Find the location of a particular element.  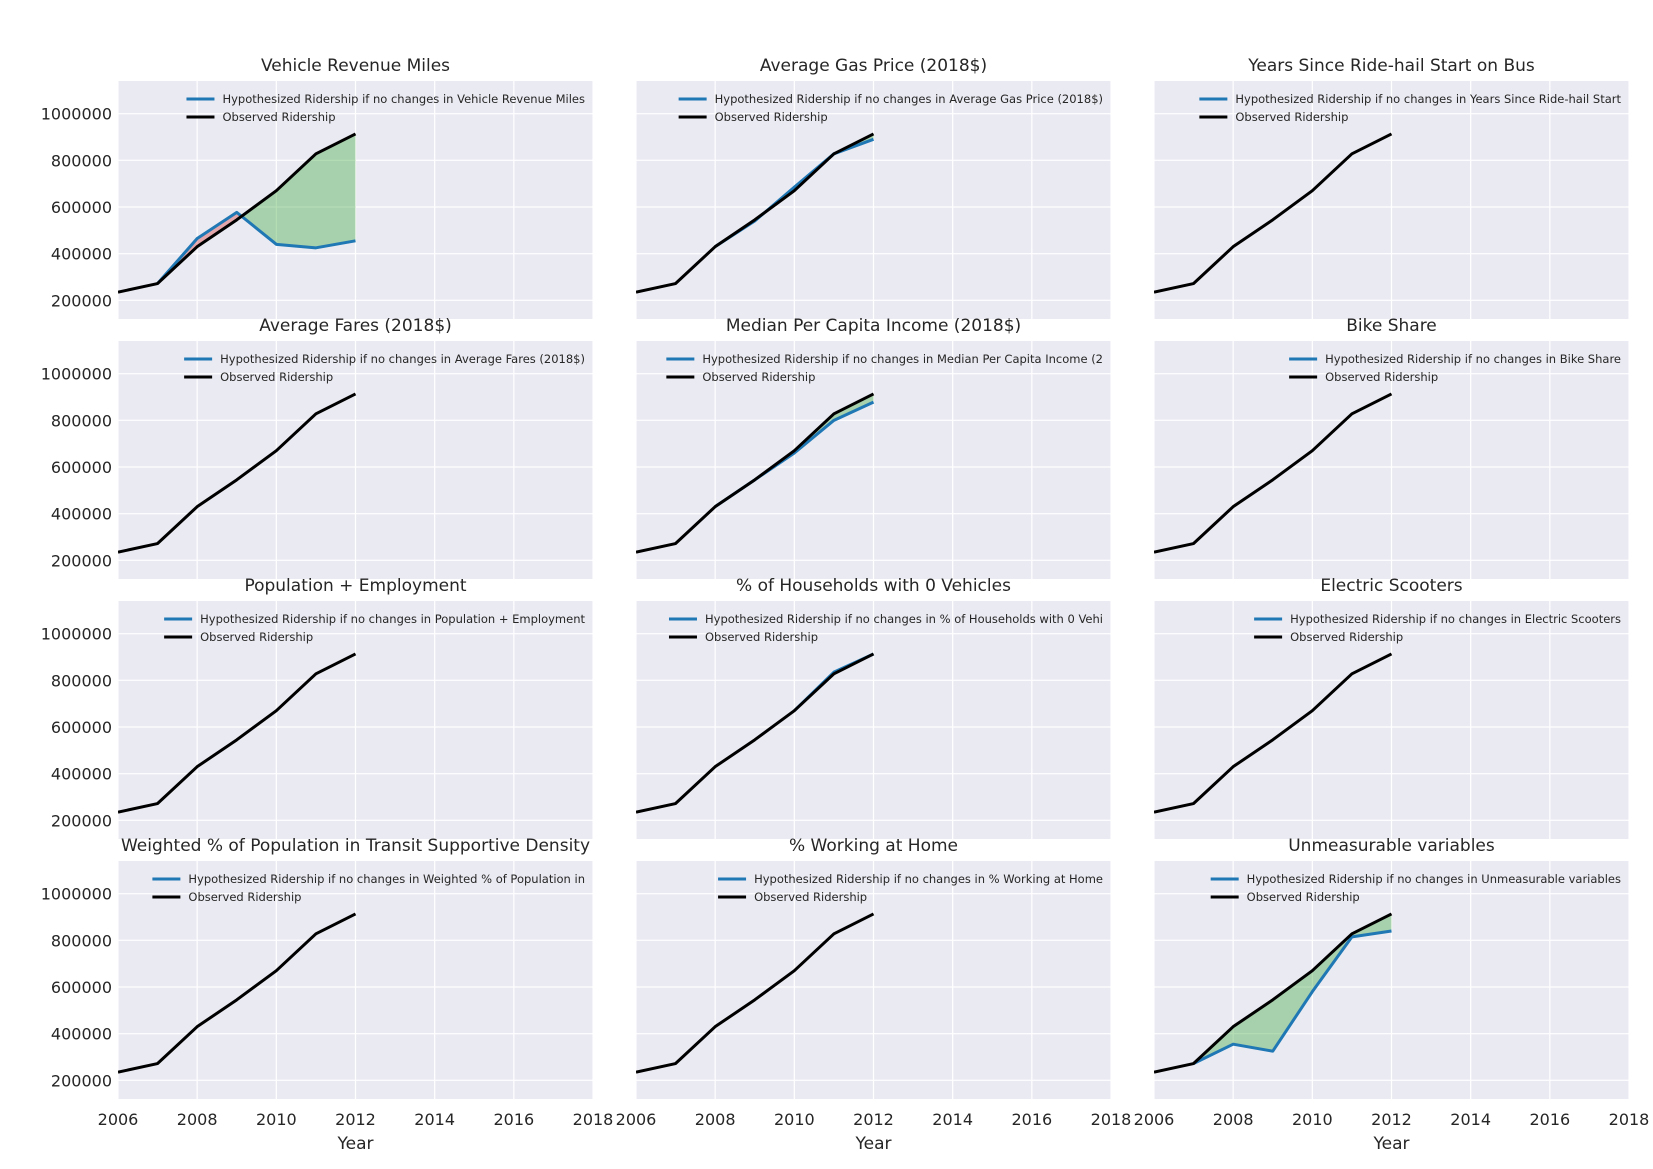

hypothesized-ridership-line is located at coordinates (256, 247).